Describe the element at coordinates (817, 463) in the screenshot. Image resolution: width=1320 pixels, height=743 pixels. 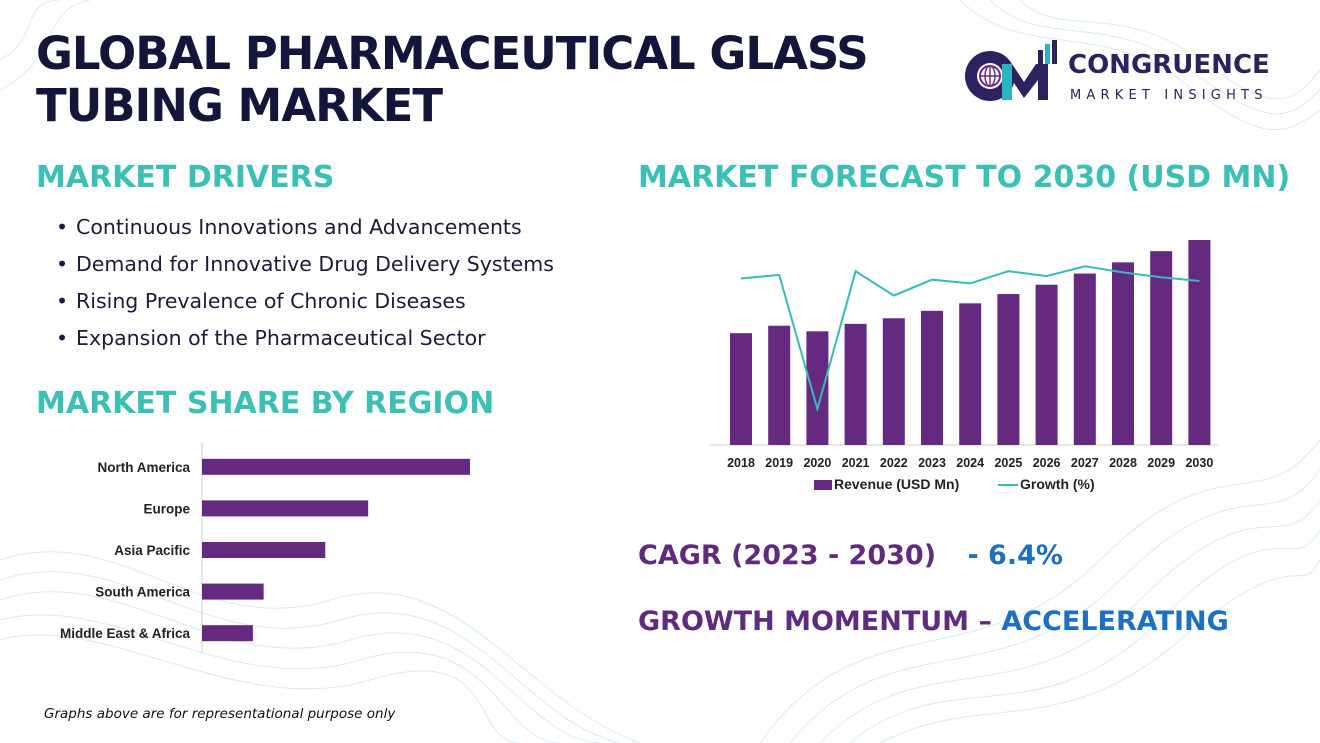
I see `year-tick-label: 2020` at that location.